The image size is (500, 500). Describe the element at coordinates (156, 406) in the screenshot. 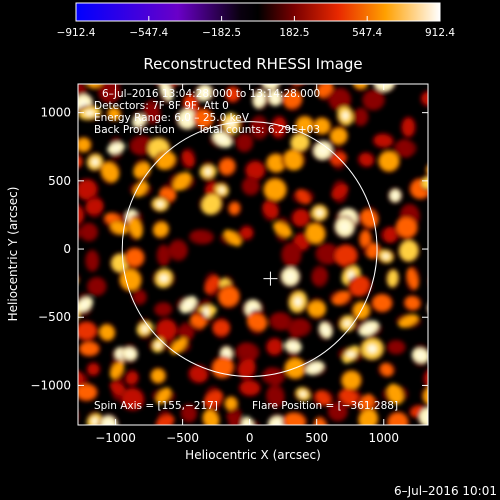

I see `annotation-spin-axis: Spin Axis = [155,−217]` at that location.